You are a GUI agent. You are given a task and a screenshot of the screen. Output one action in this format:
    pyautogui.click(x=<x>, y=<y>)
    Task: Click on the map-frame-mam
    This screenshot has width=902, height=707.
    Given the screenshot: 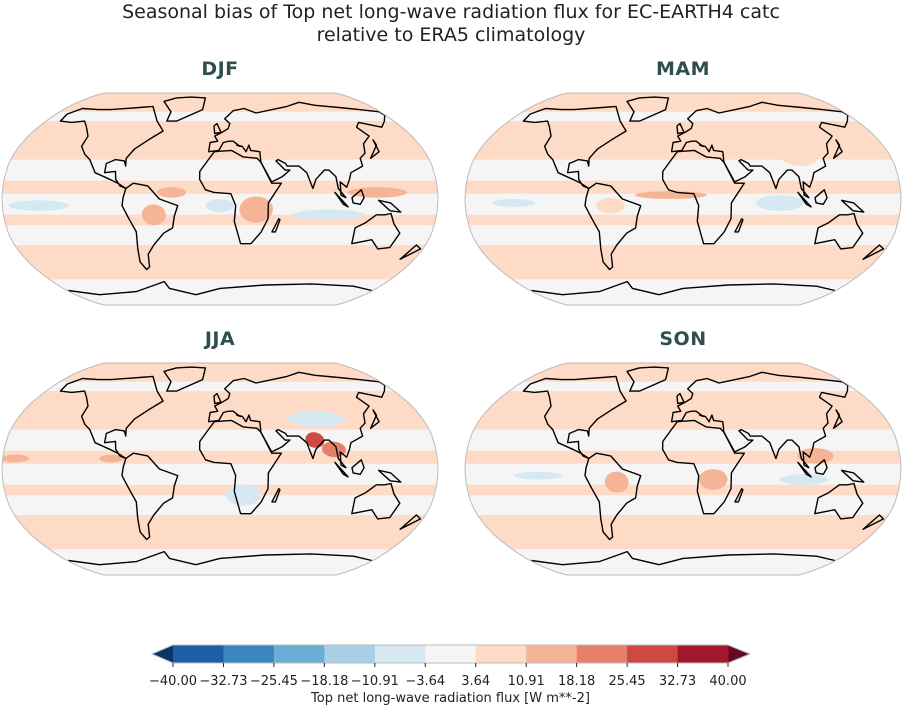 What is the action you would take?
    pyautogui.click(x=683, y=199)
    